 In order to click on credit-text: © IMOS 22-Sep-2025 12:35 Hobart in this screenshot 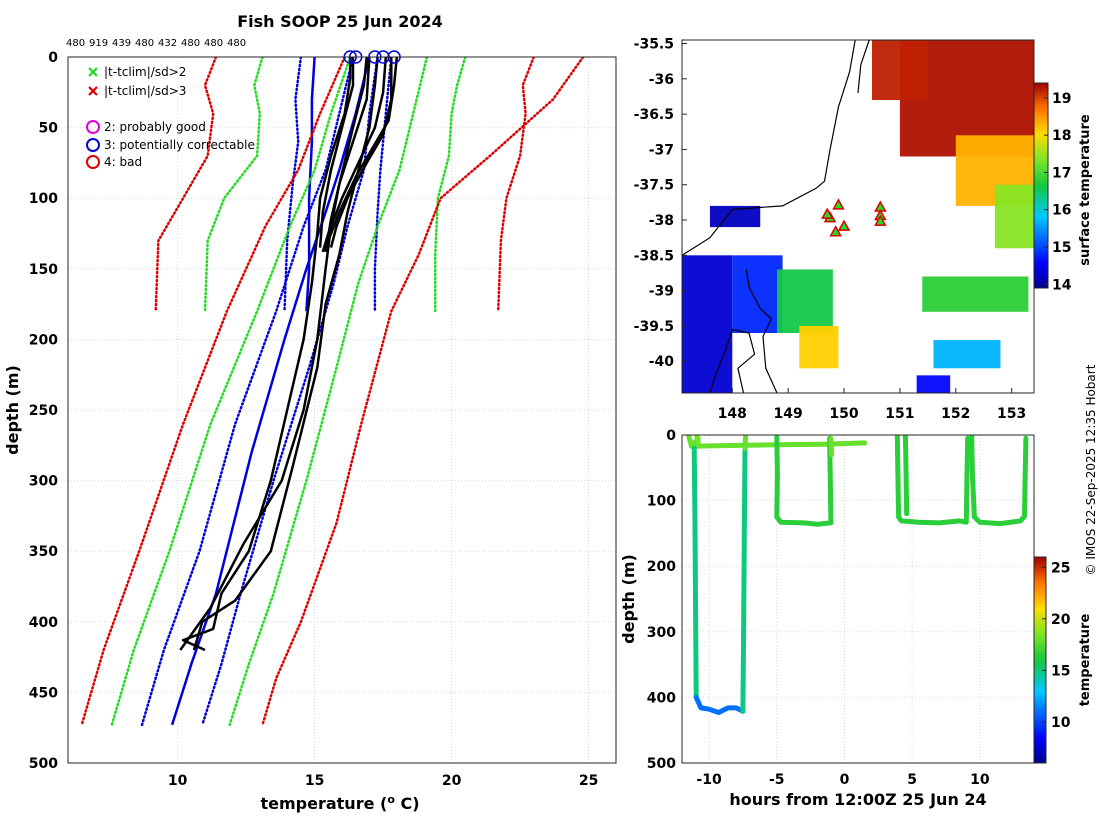, I will do `click(1091, 469)`.